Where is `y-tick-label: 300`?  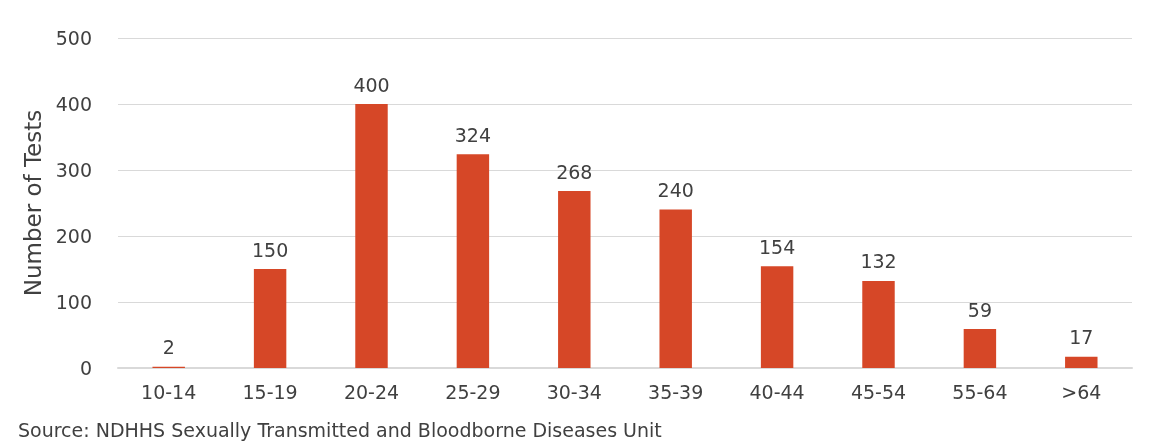 y-tick-label: 300 is located at coordinates (73, 170).